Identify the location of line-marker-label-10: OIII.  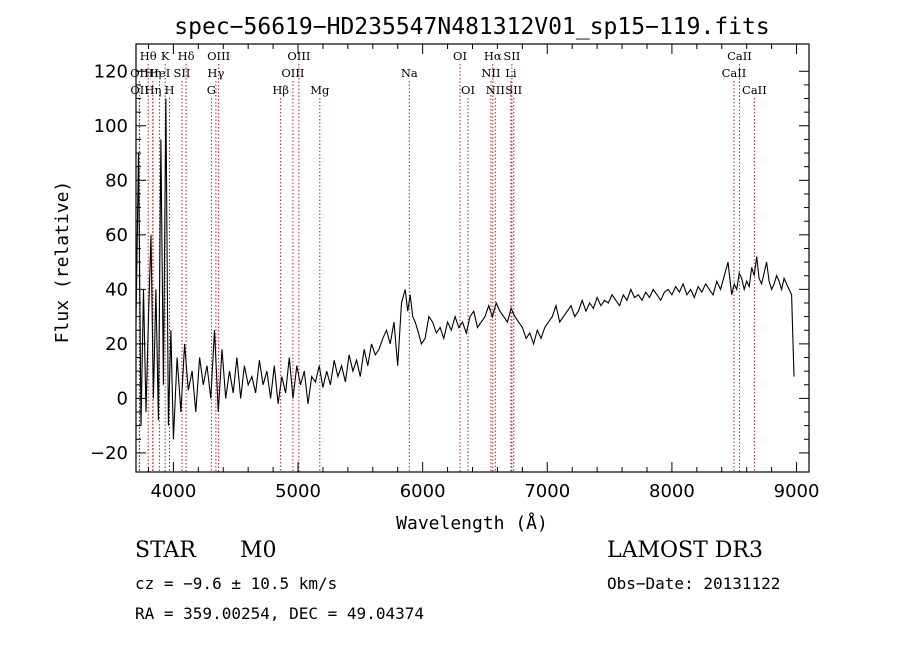
(218, 56).